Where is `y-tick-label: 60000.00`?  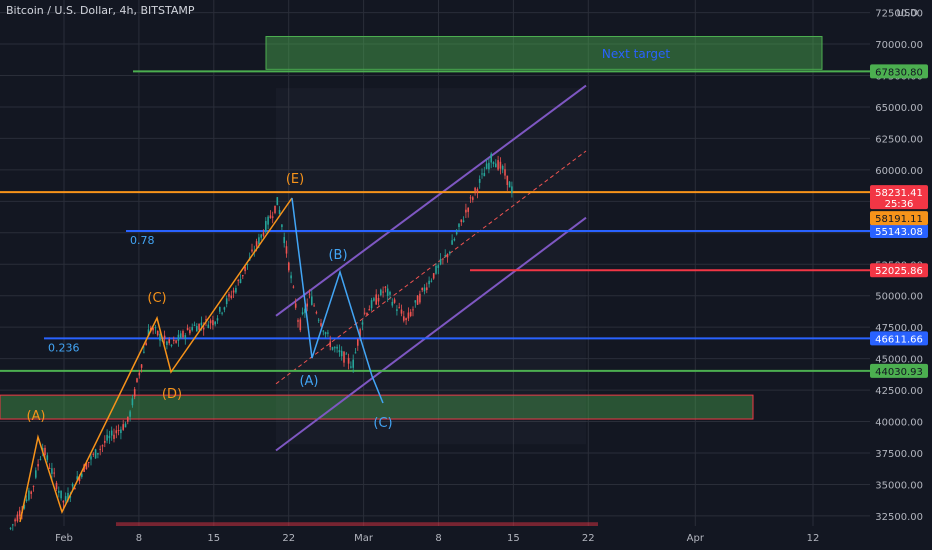
y-tick-label: 60000.00 is located at coordinates (899, 171).